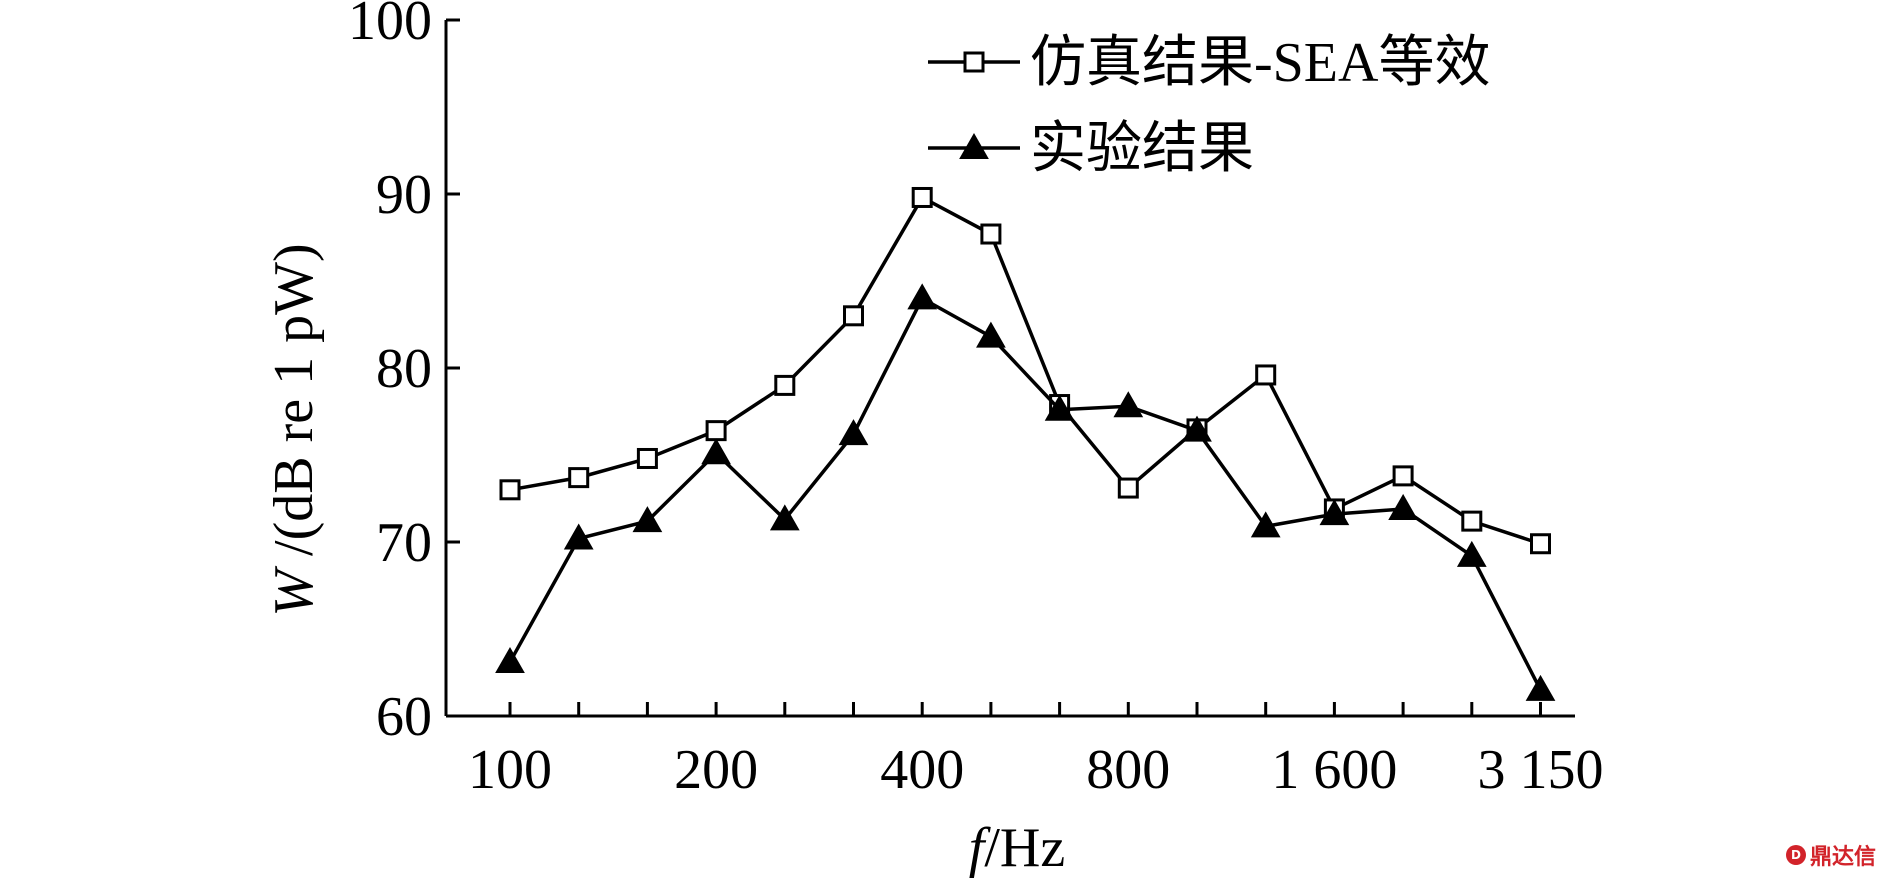 The height and width of the screenshot is (883, 1890). Describe the element at coordinates (1260, 63) in the screenshot. I see `legend-label: 仿真结果-SEA等效` at that location.